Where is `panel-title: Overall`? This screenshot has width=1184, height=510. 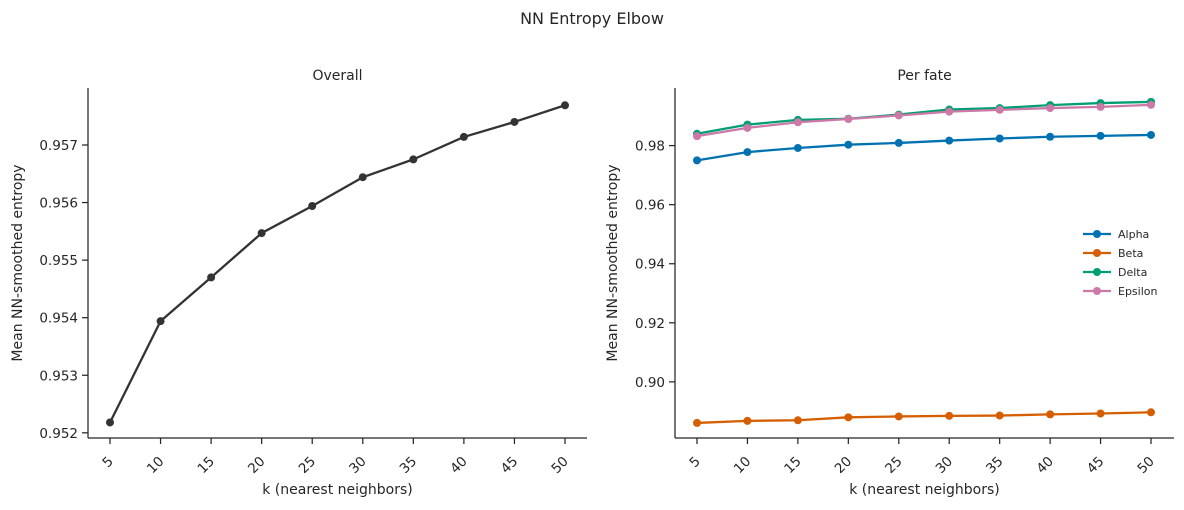 panel-title: Overall is located at coordinates (337, 76).